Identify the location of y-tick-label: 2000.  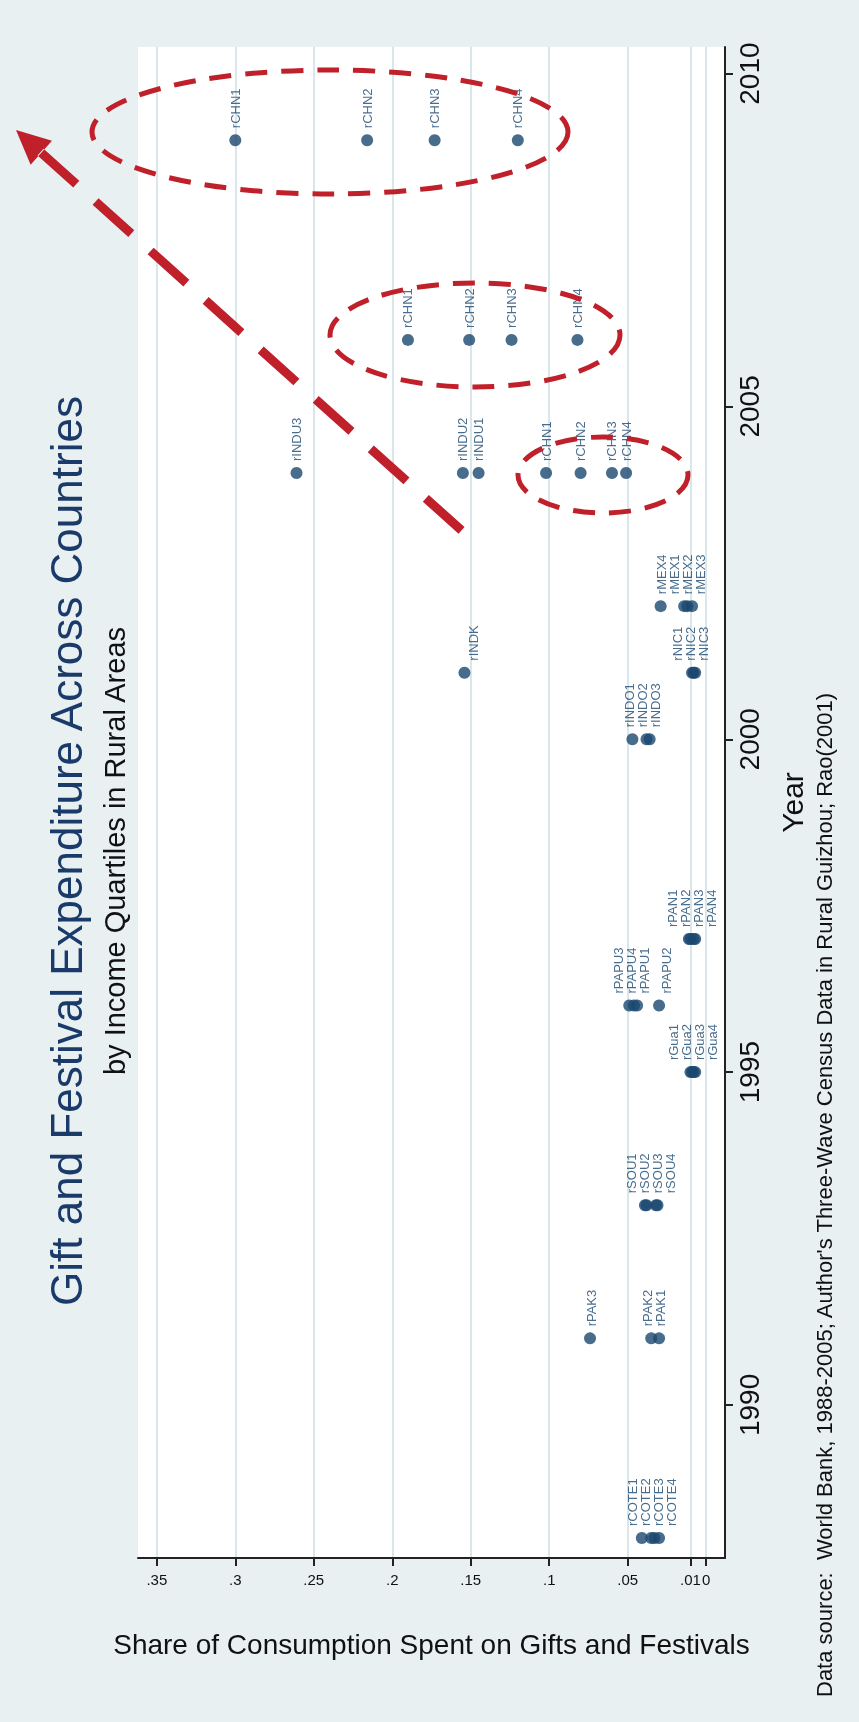
(749, 739).